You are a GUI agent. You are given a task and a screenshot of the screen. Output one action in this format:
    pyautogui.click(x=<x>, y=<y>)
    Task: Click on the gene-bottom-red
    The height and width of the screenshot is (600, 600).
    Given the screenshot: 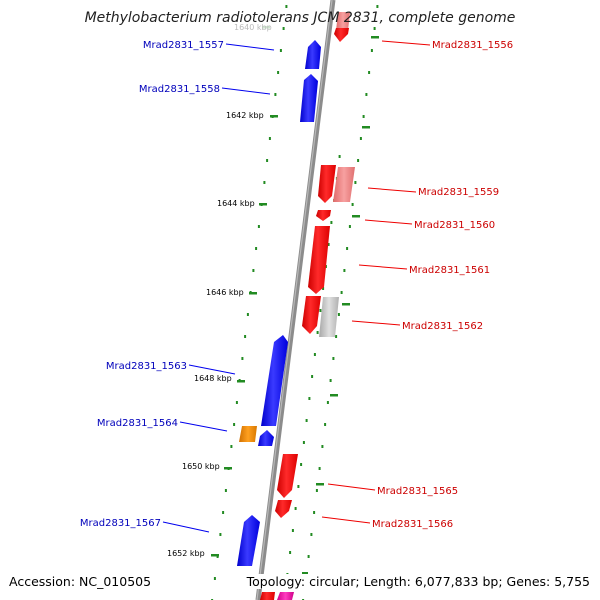 What is the action you would take?
    pyautogui.click(x=267, y=596)
    